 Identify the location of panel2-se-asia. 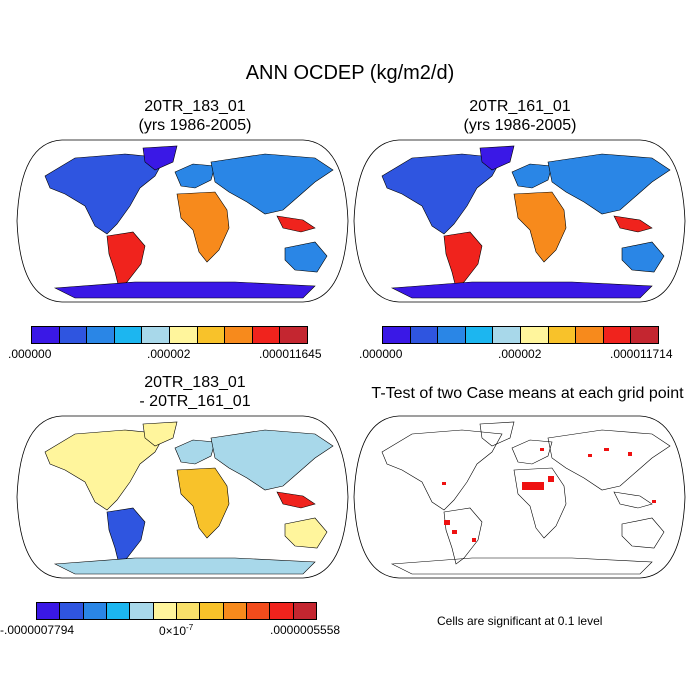
(633, 224).